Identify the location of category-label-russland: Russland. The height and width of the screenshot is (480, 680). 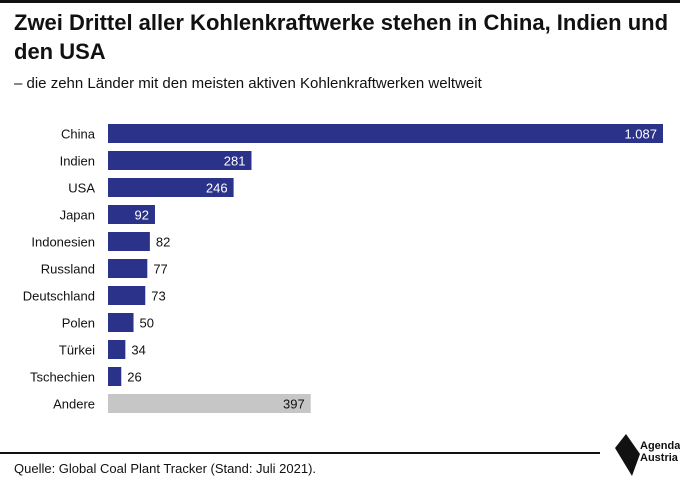
(68, 269).